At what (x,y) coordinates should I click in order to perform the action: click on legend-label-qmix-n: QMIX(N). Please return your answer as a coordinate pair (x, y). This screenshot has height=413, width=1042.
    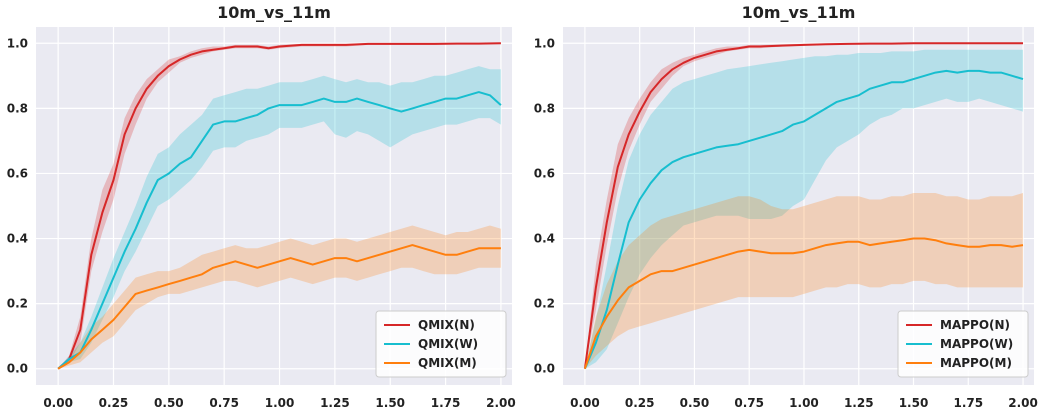
    Looking at the image, I should click on (446, 325).